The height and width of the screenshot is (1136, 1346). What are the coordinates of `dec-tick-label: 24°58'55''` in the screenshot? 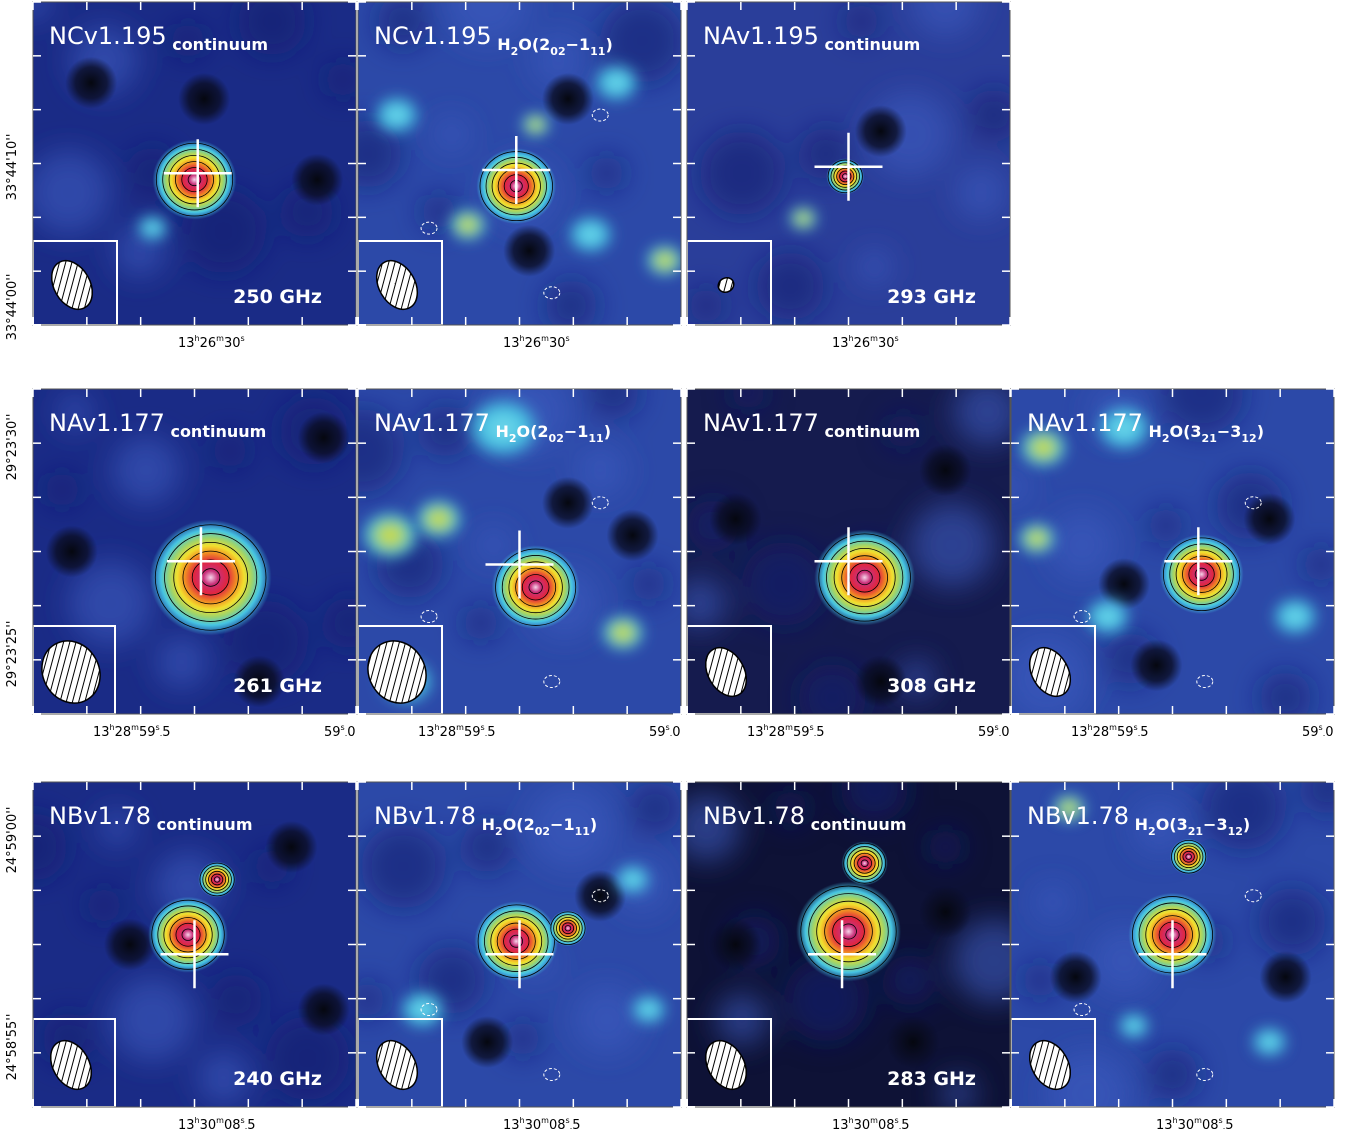 It's located at (12, 1047).